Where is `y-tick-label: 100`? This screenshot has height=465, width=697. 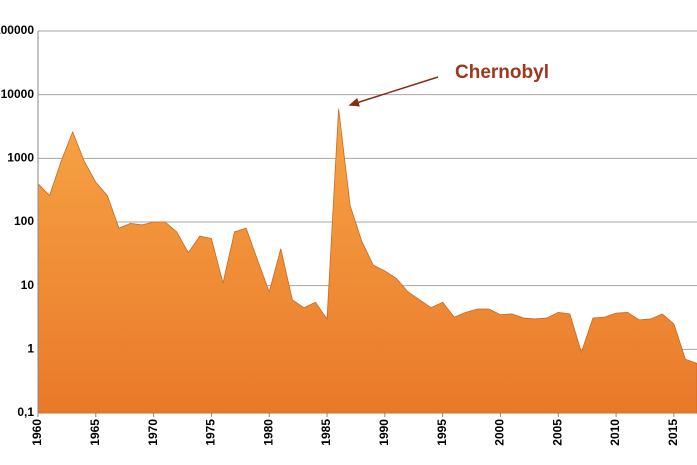
y-tick-label: 100 is located at coordinates (24, 221).